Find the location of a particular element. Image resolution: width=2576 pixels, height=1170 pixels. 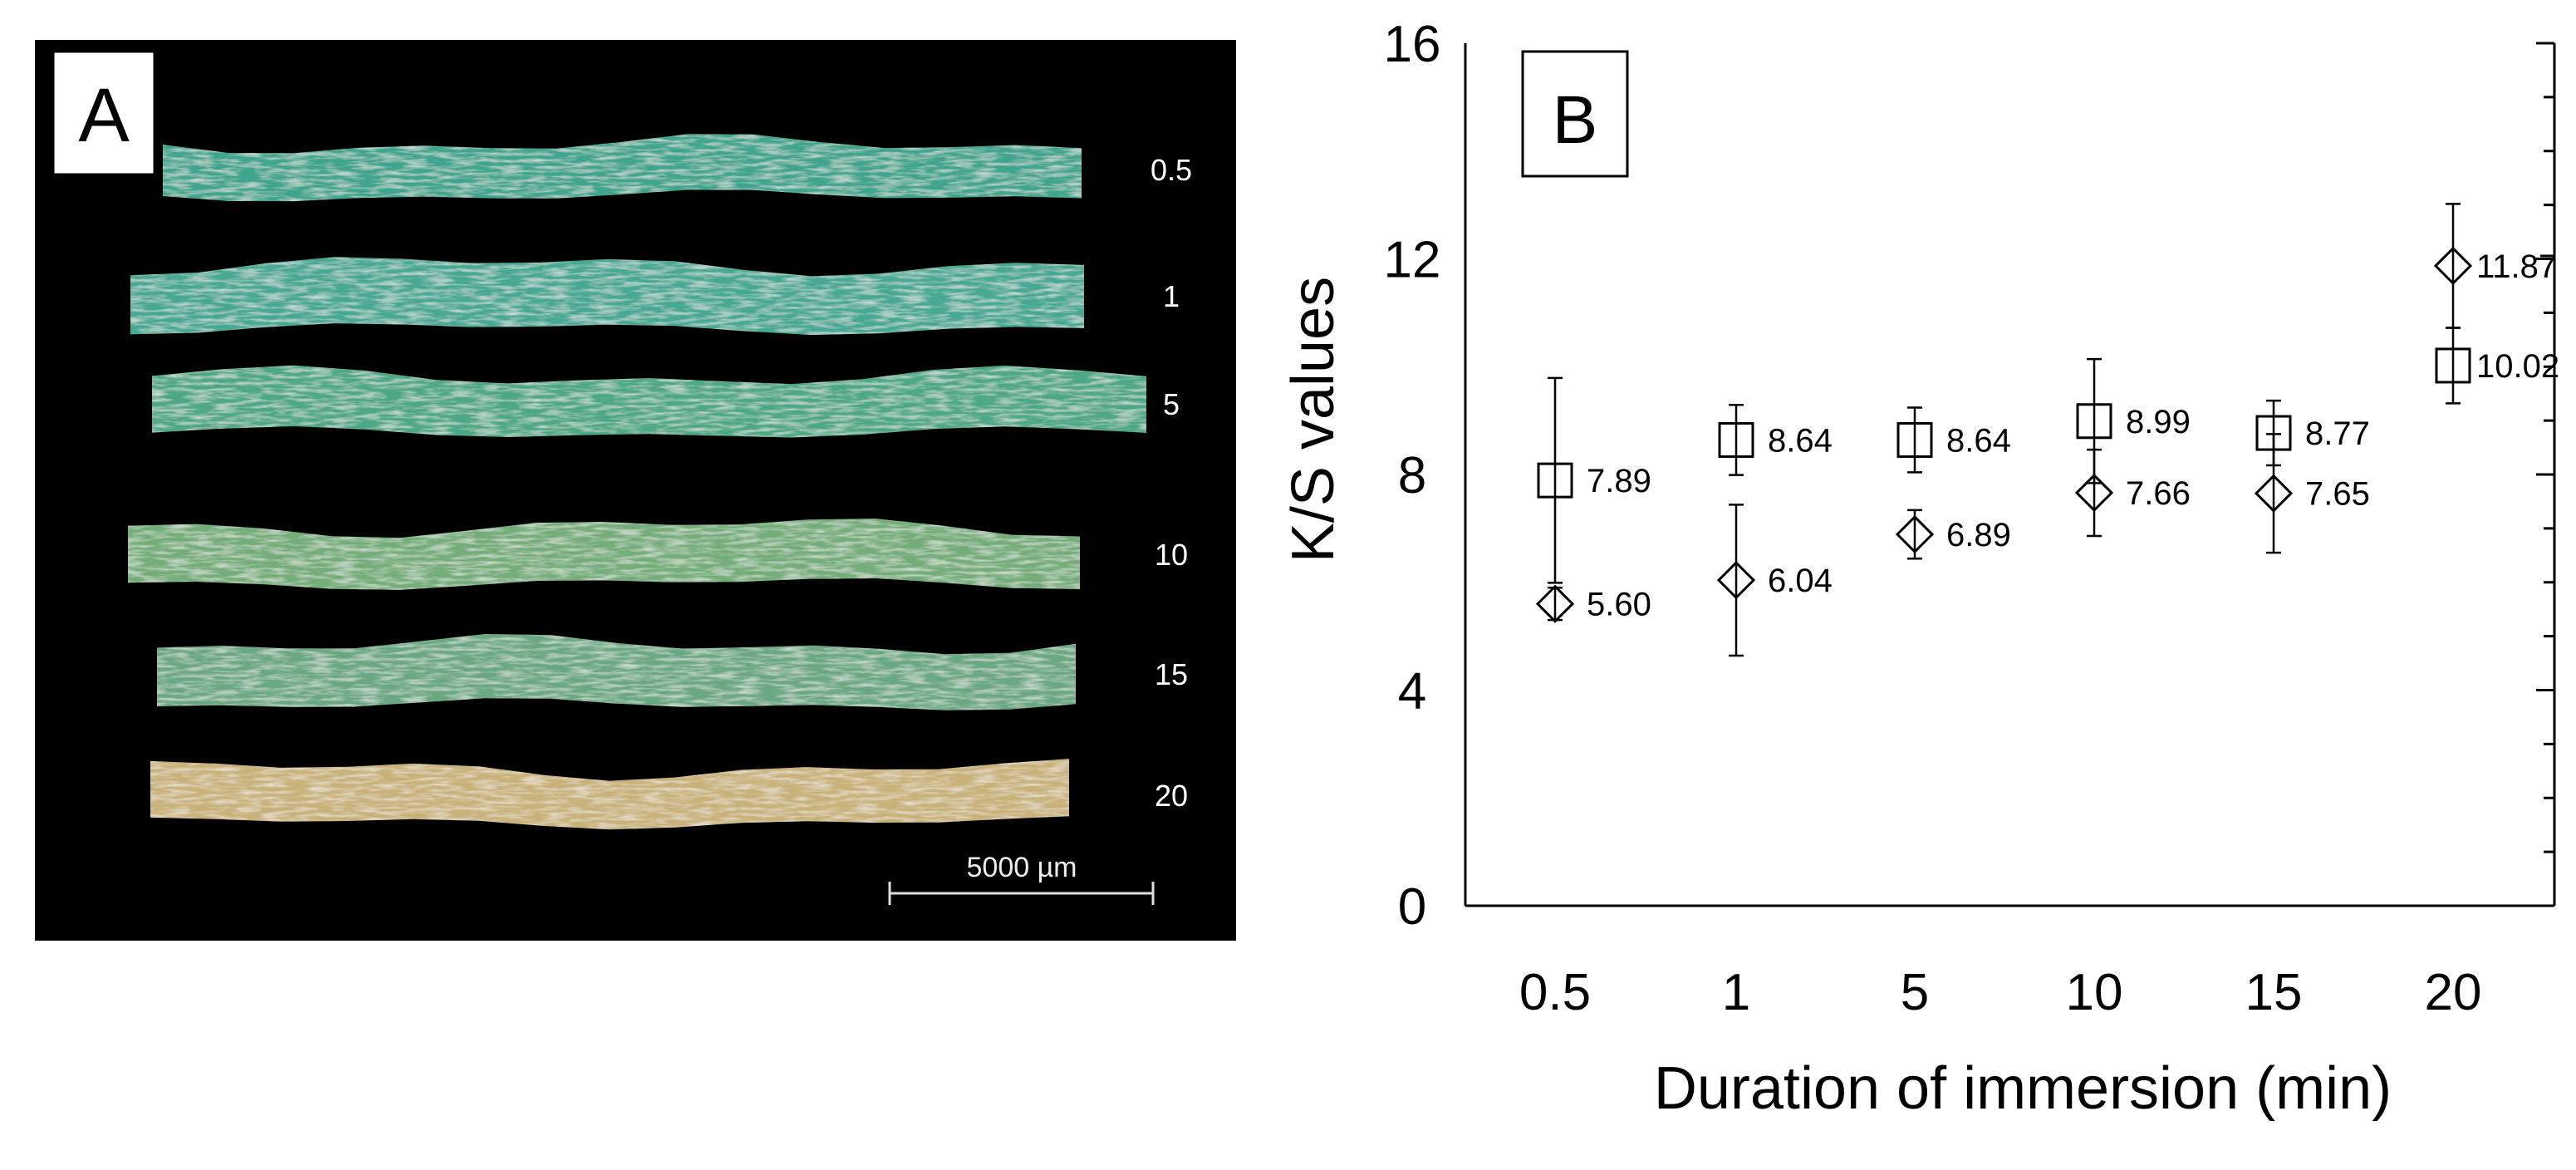

yarn-label: 20 is located at coordinates (1171, 796).